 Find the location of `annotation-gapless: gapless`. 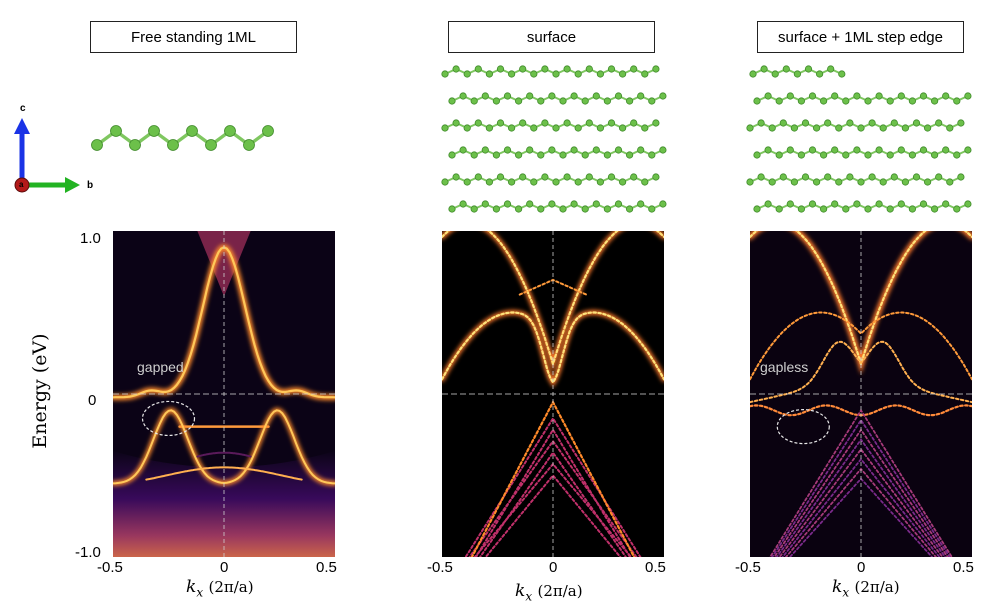

annotation-gapless: gapless is located at coordinates (784, 367).